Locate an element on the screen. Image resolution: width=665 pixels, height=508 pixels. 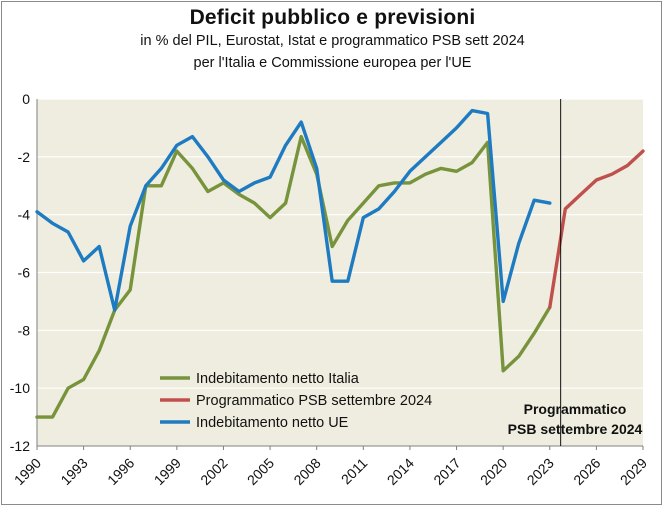
y-tick-label: -12 is located at coordinates (20, 446).